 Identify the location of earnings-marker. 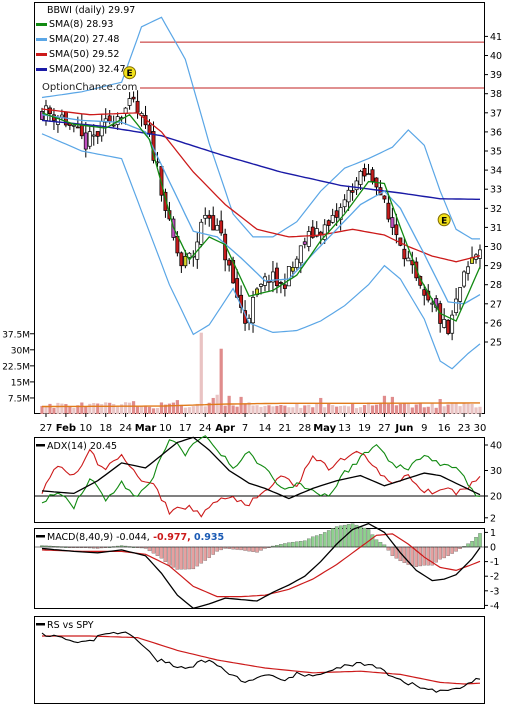
(130, 73).